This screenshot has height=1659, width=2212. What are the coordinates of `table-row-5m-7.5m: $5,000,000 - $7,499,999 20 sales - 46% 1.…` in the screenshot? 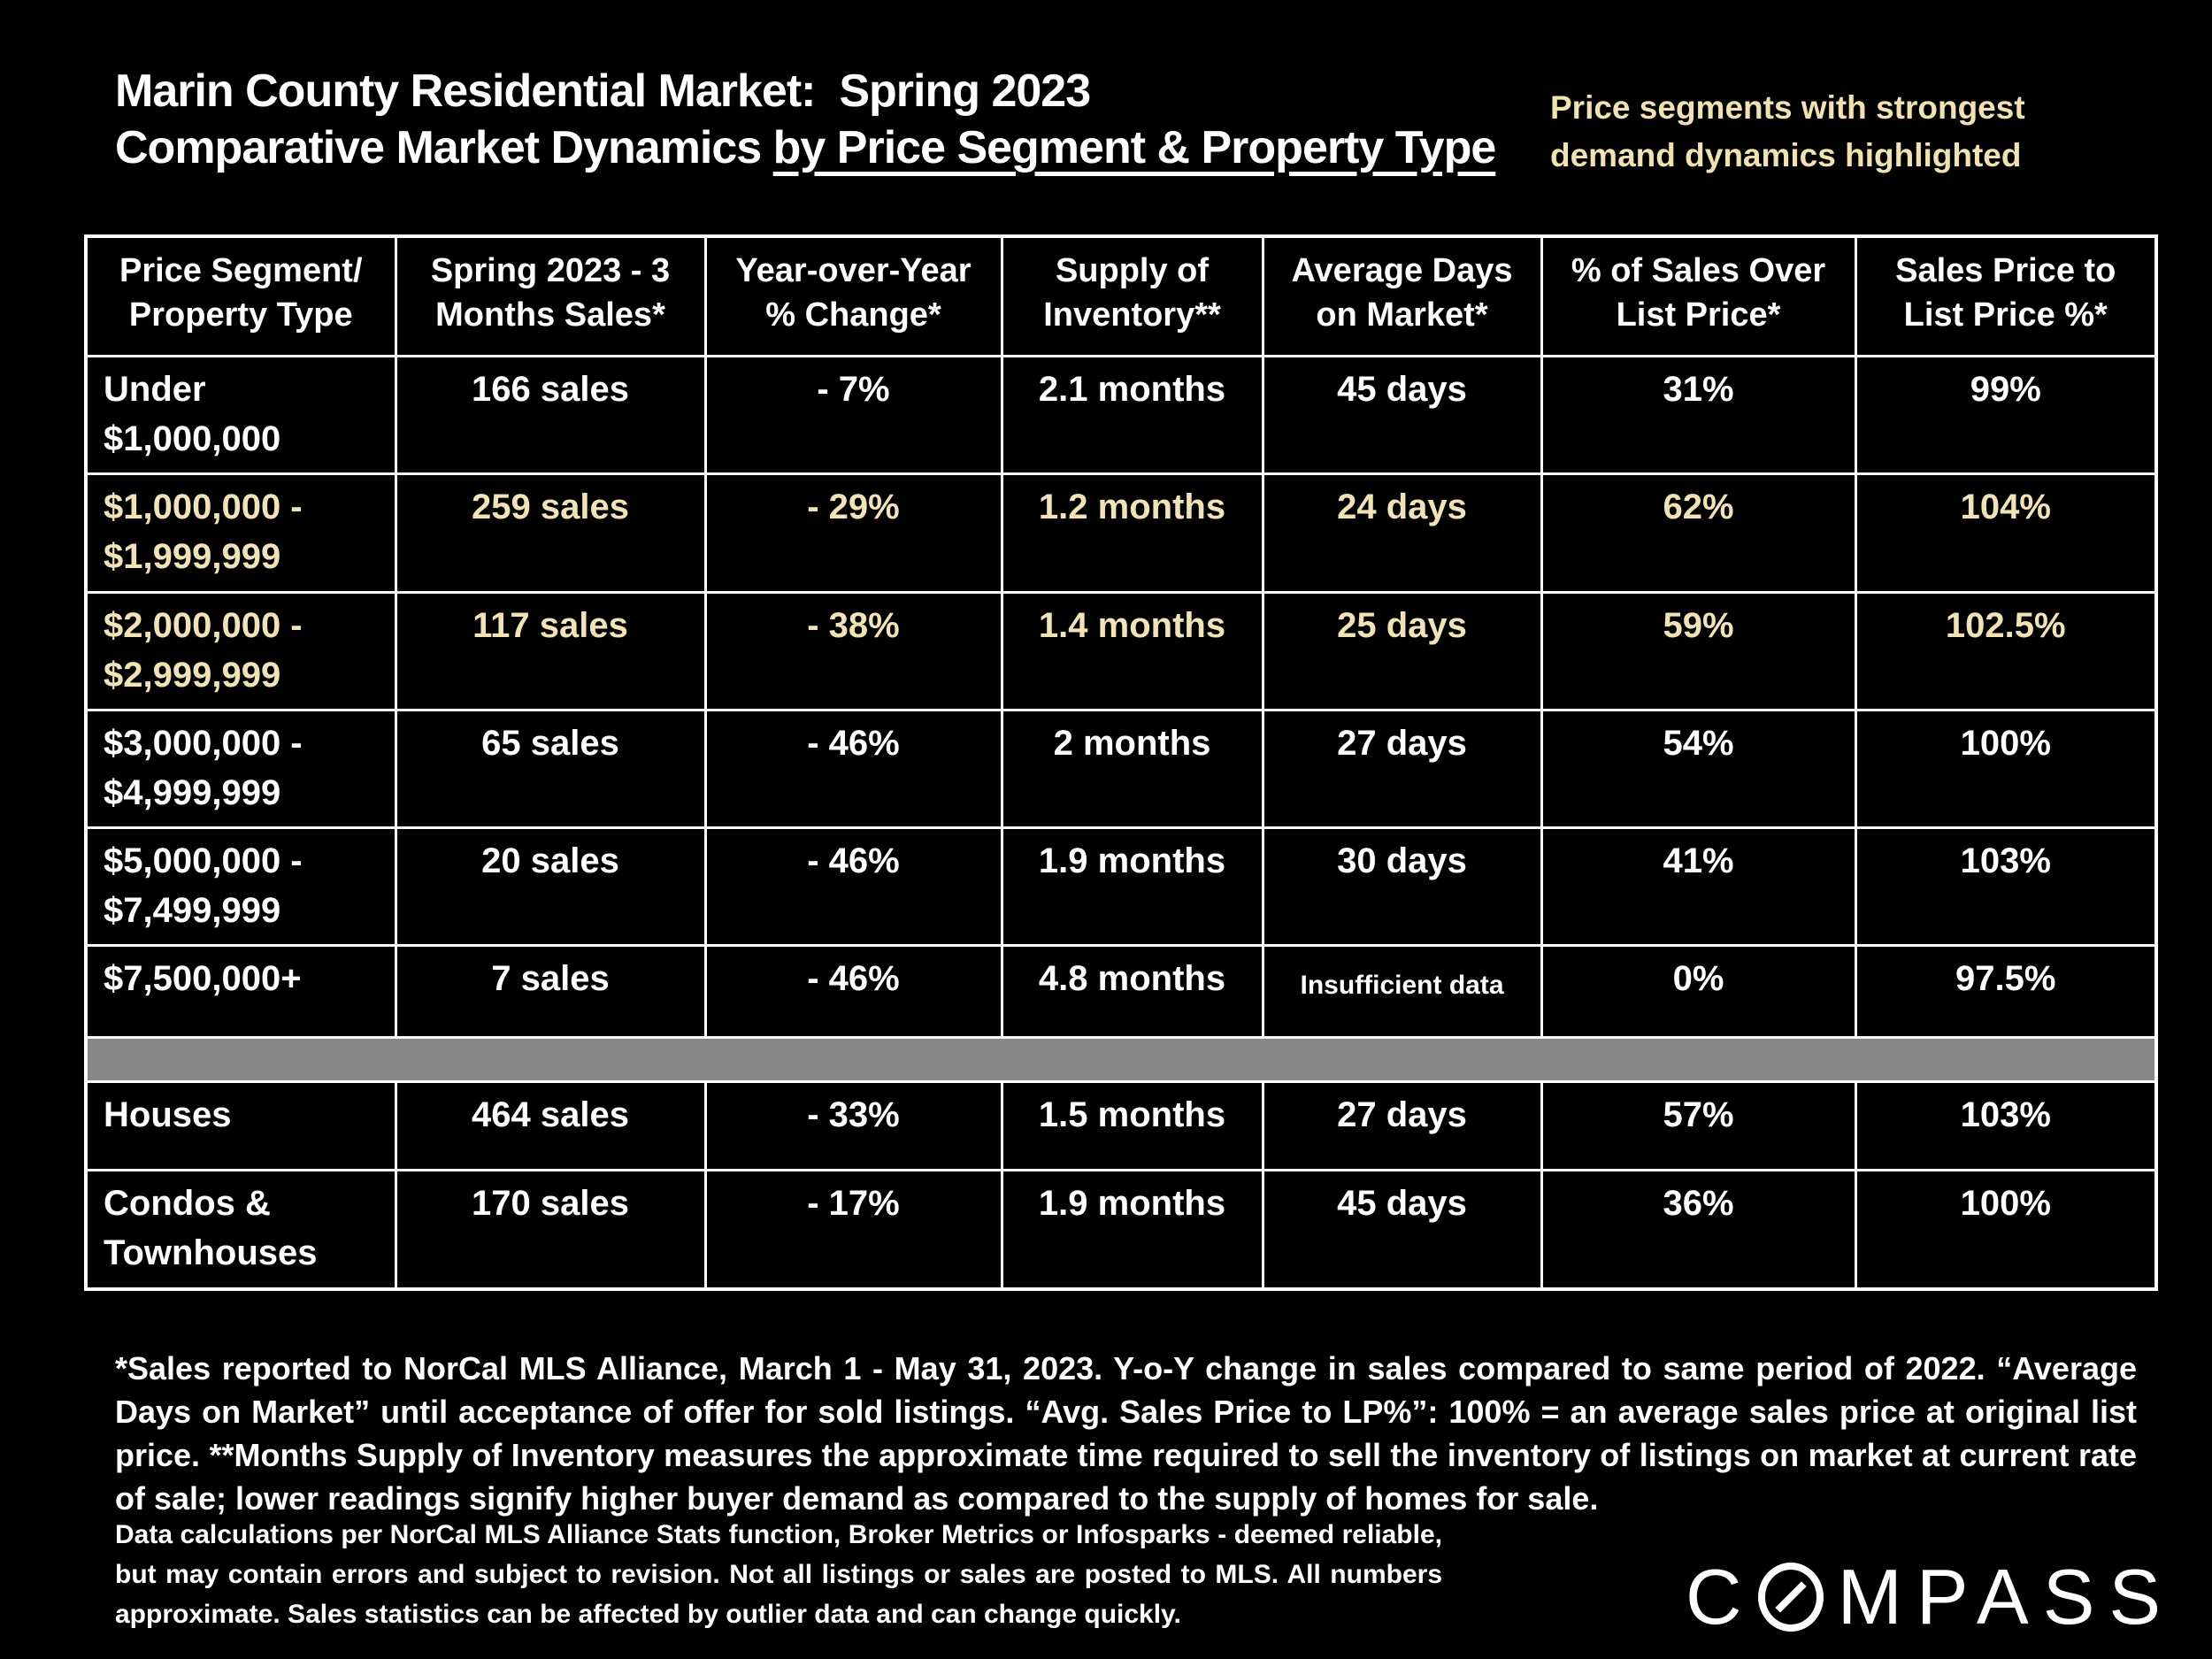 It's located at (1121, 887).